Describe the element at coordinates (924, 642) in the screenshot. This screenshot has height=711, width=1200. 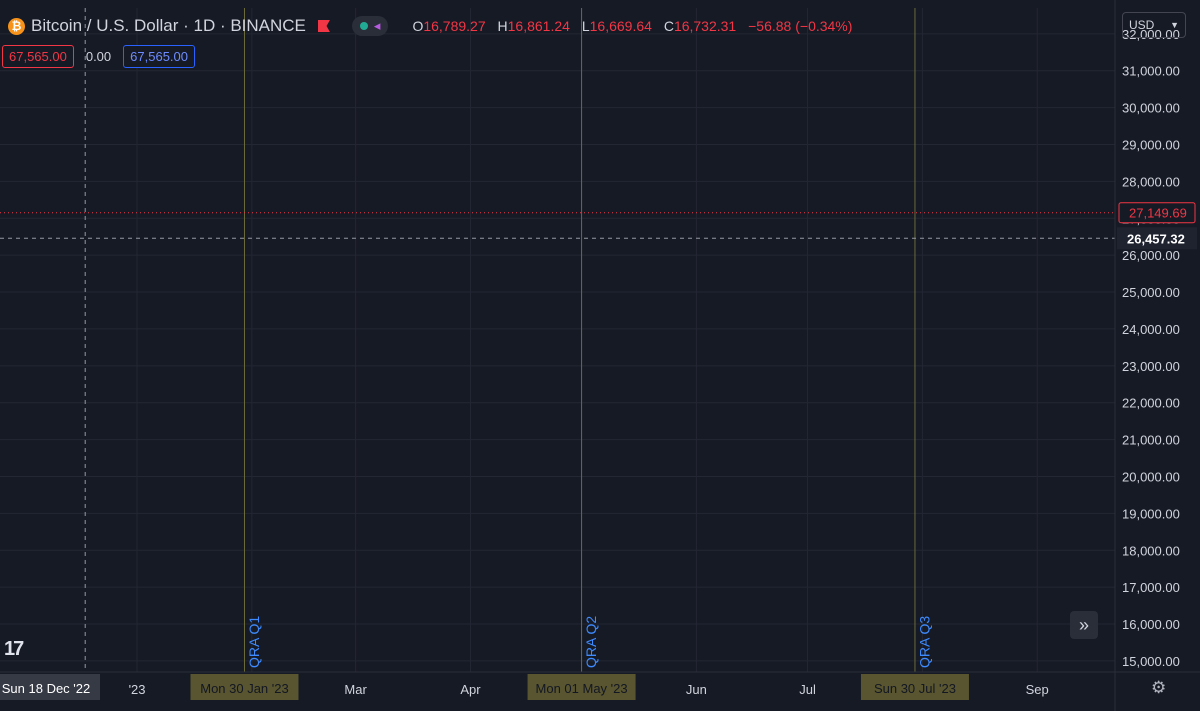
I see `event-label: QRA Q3` at that location.